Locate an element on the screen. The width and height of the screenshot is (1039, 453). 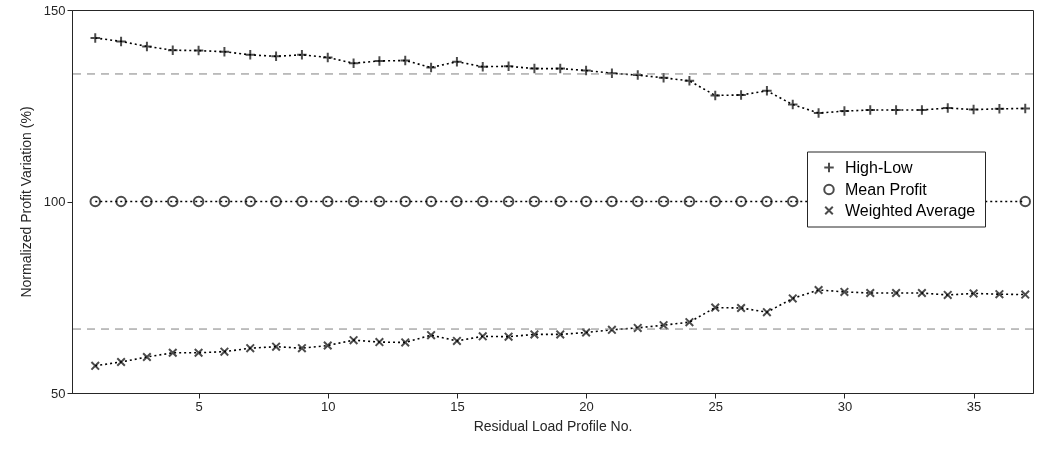
y-tick-label: 50 is located at coordinates (58, 393).